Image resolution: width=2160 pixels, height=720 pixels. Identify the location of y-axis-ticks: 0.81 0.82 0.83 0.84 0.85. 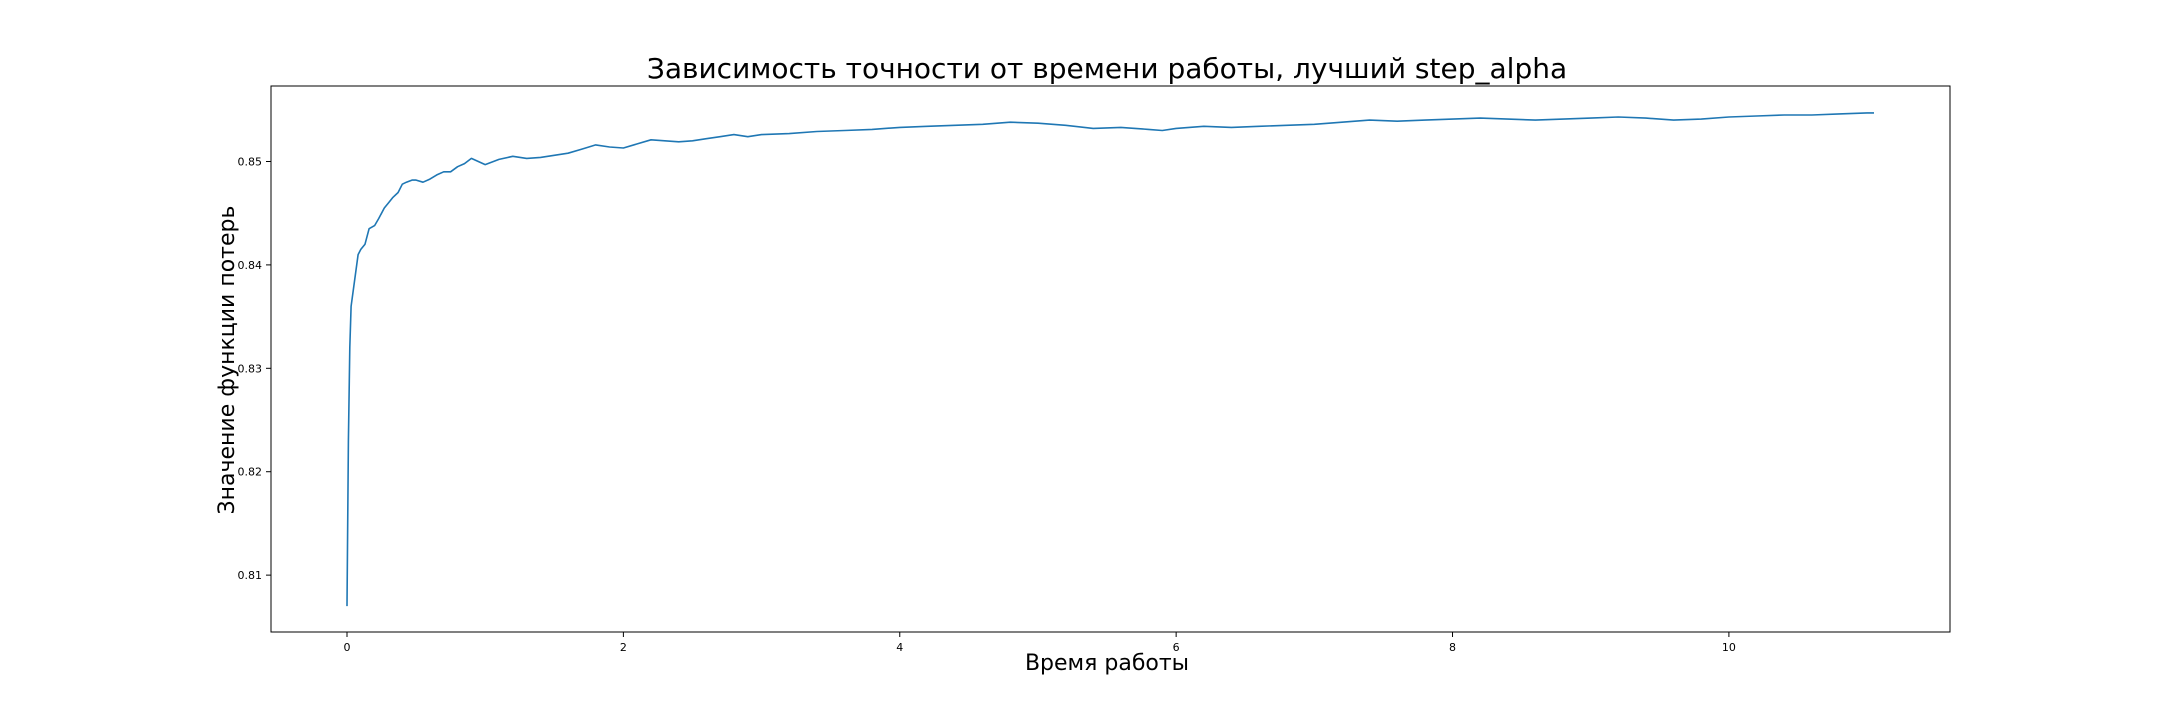
(254, 368).